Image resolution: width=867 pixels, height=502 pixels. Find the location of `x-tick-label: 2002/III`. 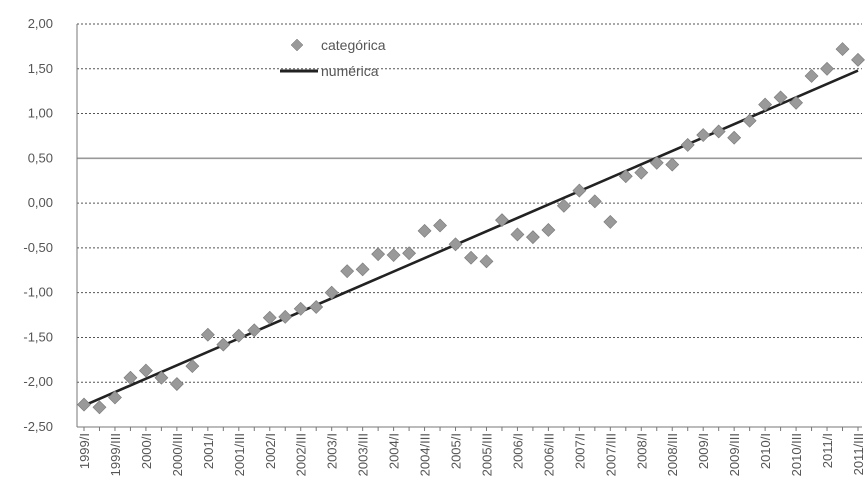

x-tick-label: 2002/III is located at coordinates (301, 454).